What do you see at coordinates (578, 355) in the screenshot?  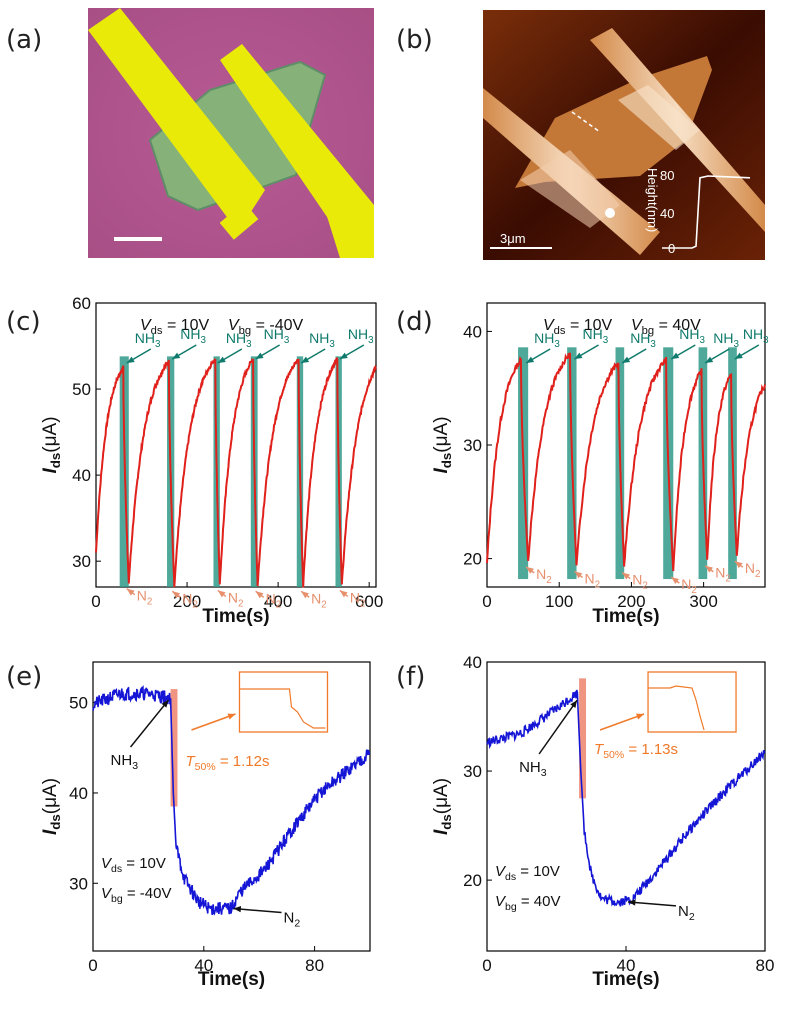 I see `nh3-arrow-1-head` at bounding box center [578, 355].